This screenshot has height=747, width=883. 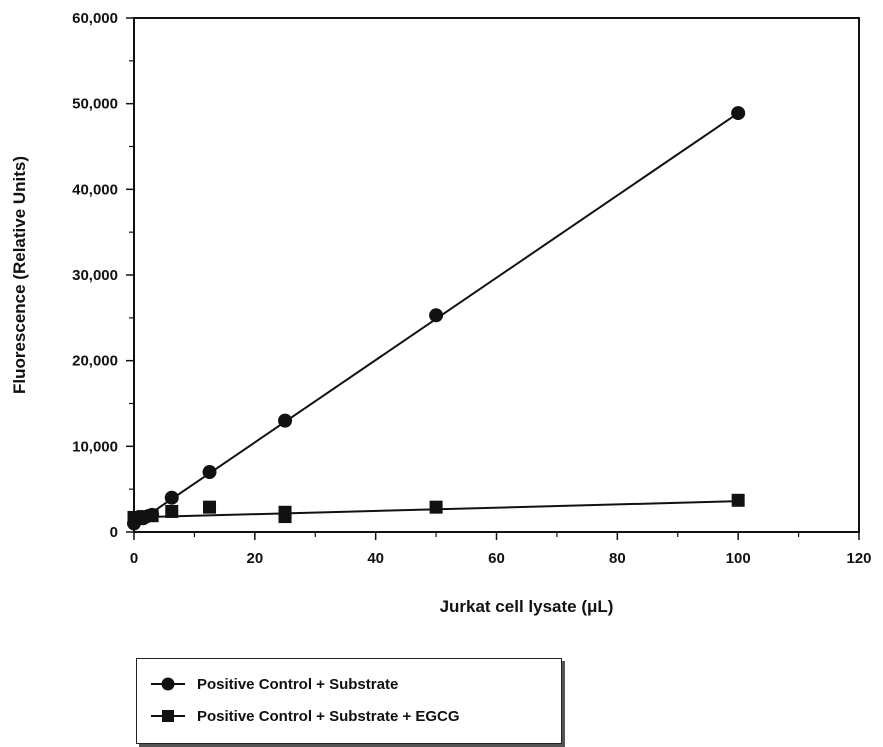 I want to click on y-axis-ticks: 0 10,000 20,000 30,000 40,000 50,000 60,000, so click(x=103, y=275).